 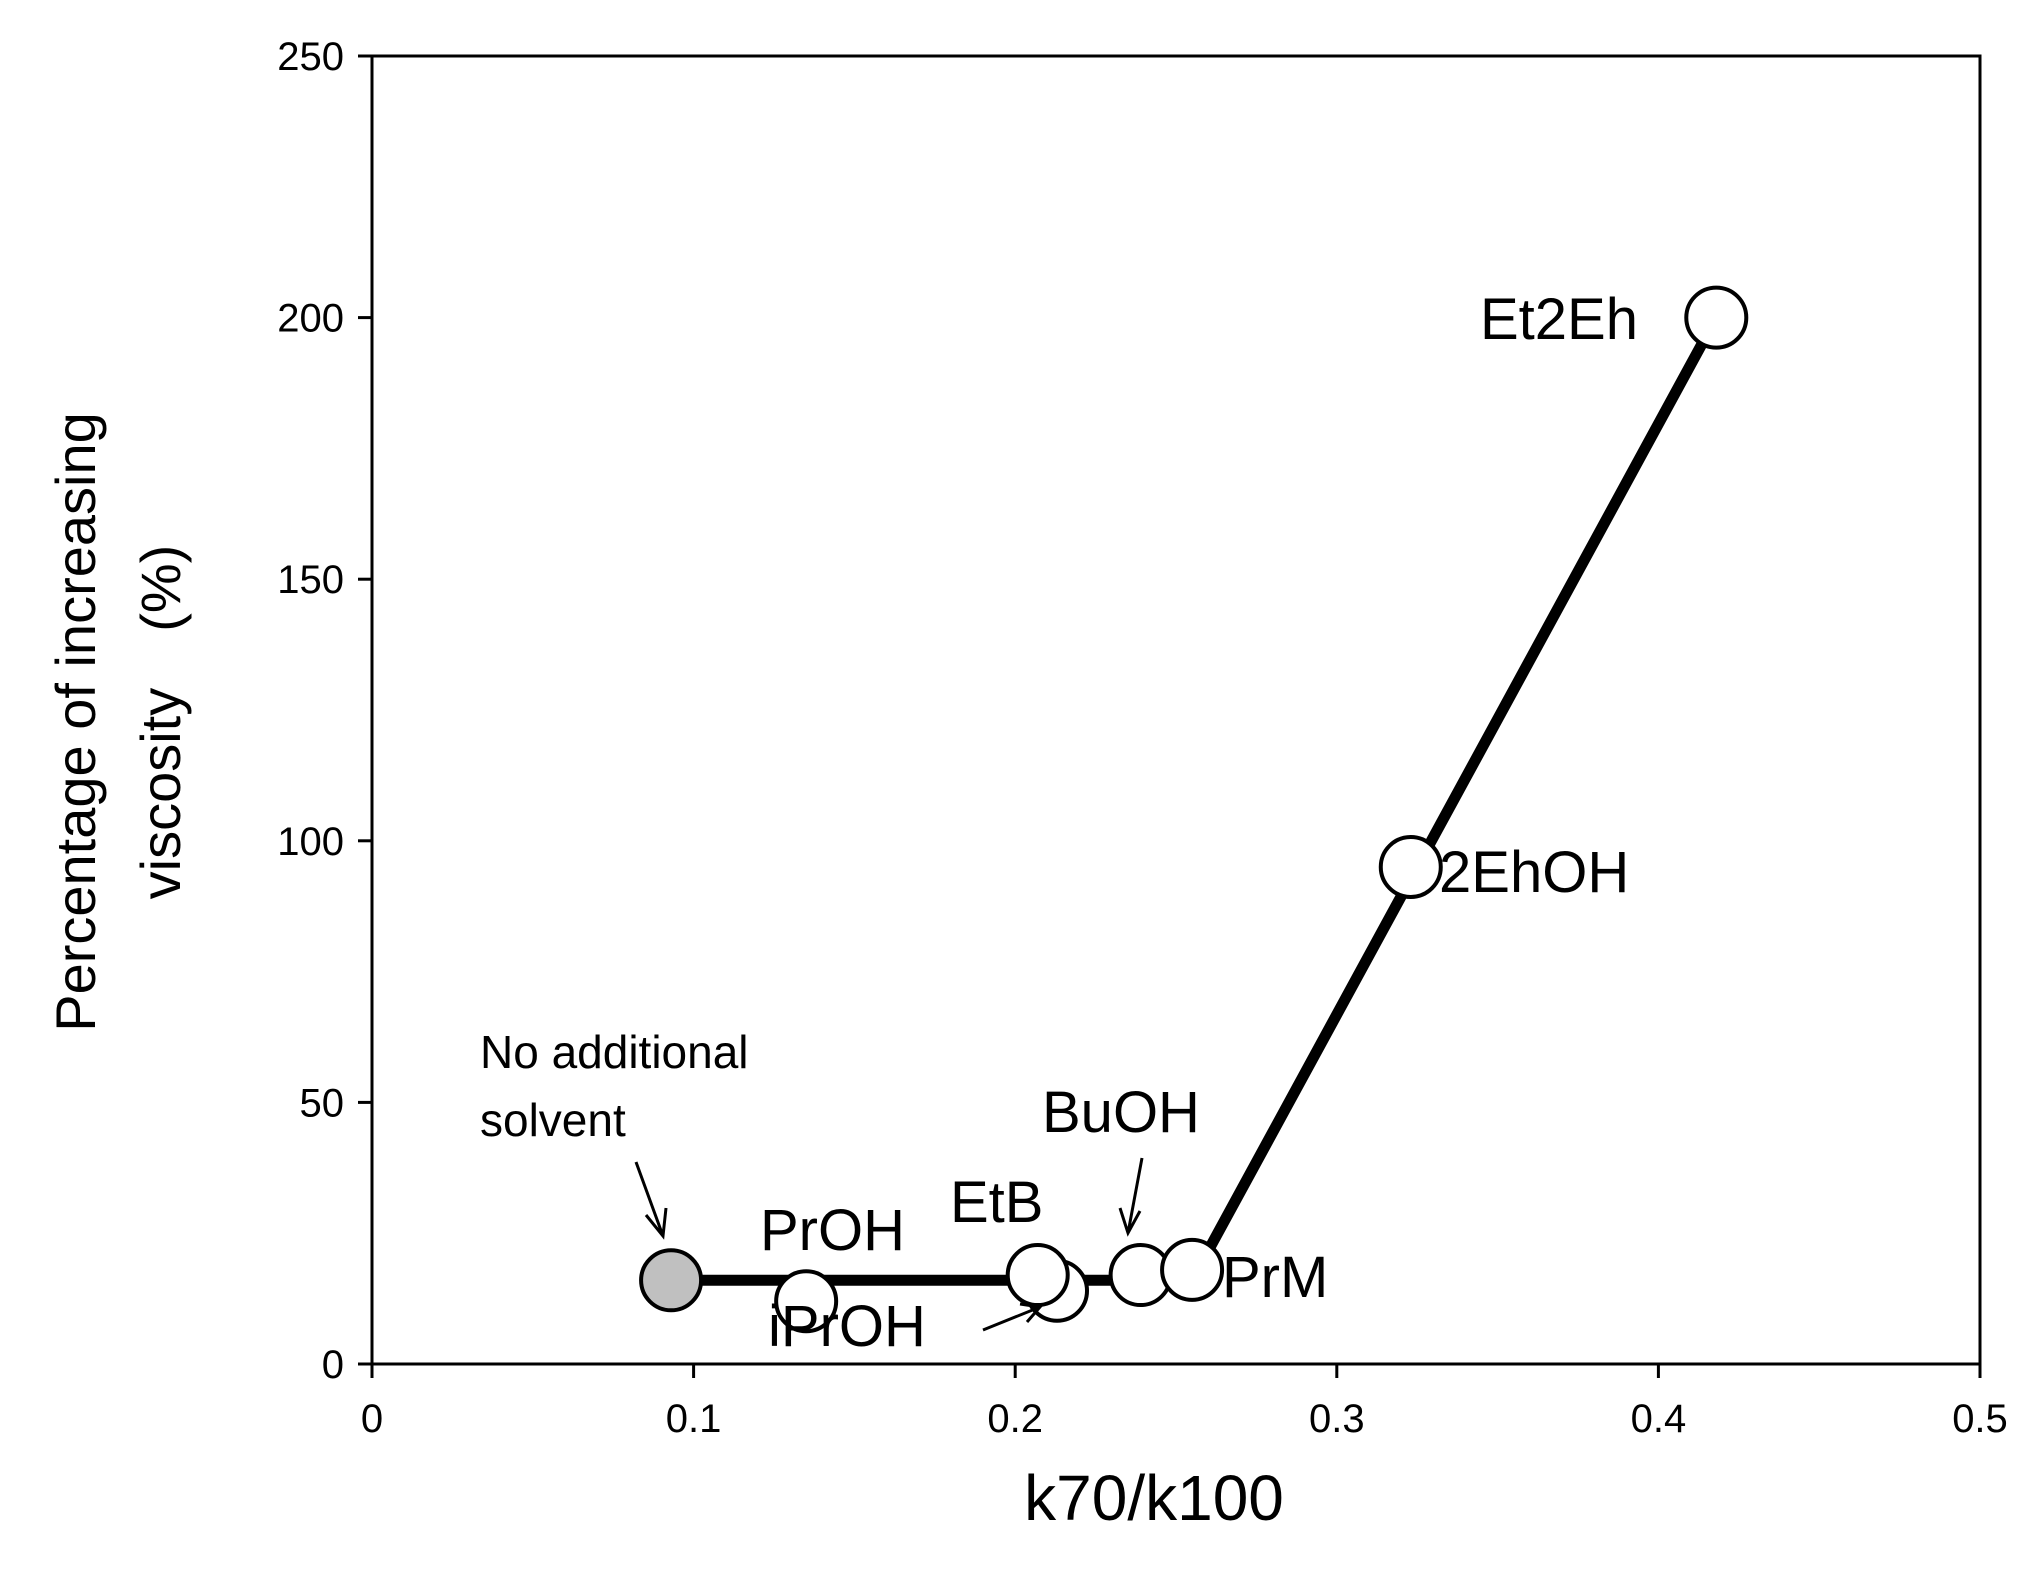 What do you see at coordinates (1534, 872) in the screenshot?
I see `point-label-2ehOH: 2EhOH` at bounding box center [1534, 872].